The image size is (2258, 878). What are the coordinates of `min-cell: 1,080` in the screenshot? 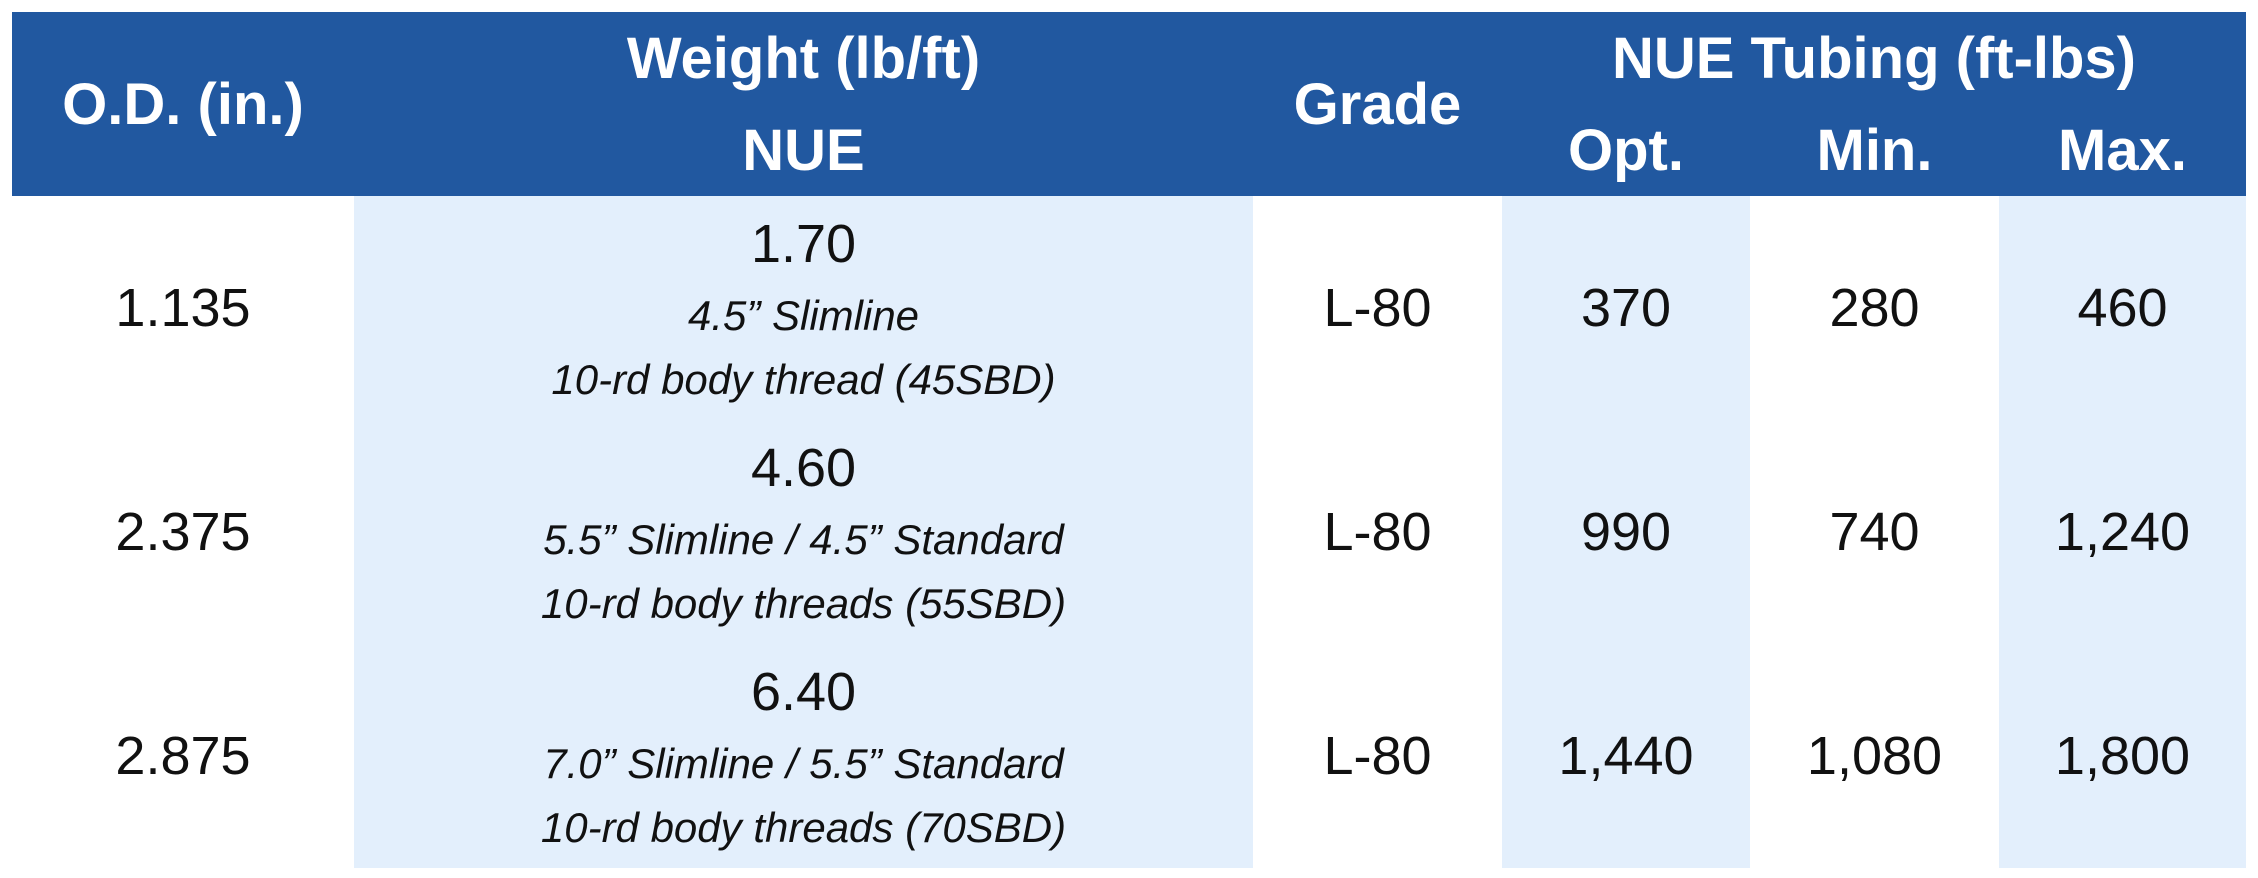 It's located at (1874, 756).